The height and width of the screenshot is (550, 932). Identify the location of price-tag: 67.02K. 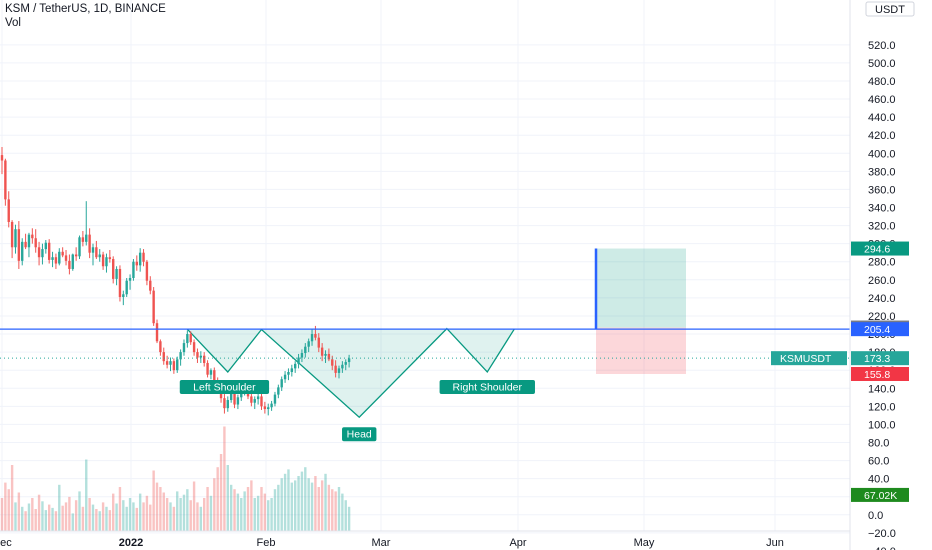
(880, 494).